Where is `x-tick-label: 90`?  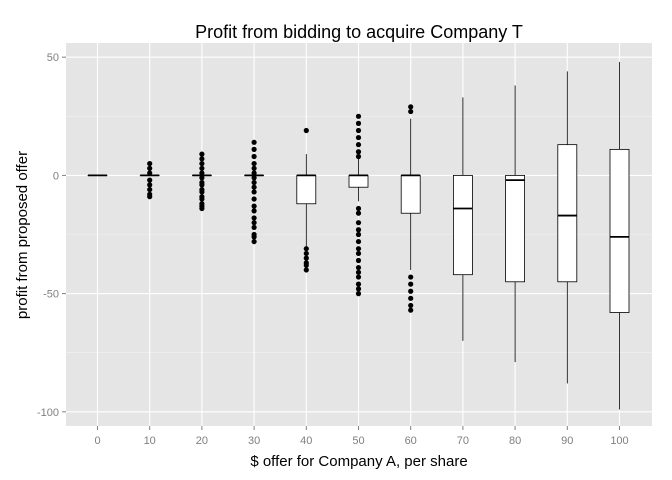 x-tick-label: 90 is located at coordinates (567, 441).